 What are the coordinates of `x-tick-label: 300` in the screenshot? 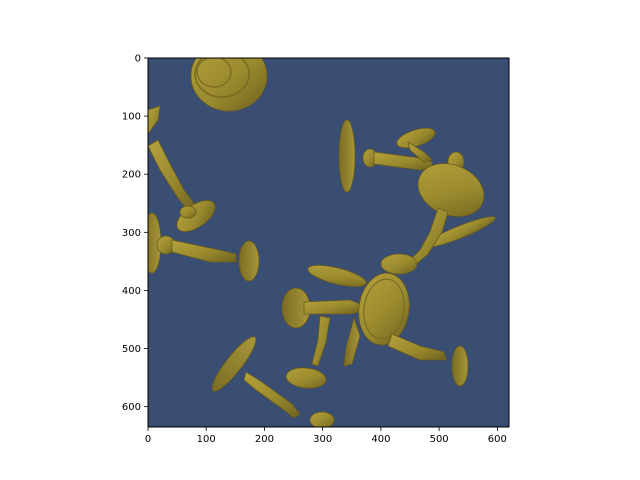 It's located at (322, 439).